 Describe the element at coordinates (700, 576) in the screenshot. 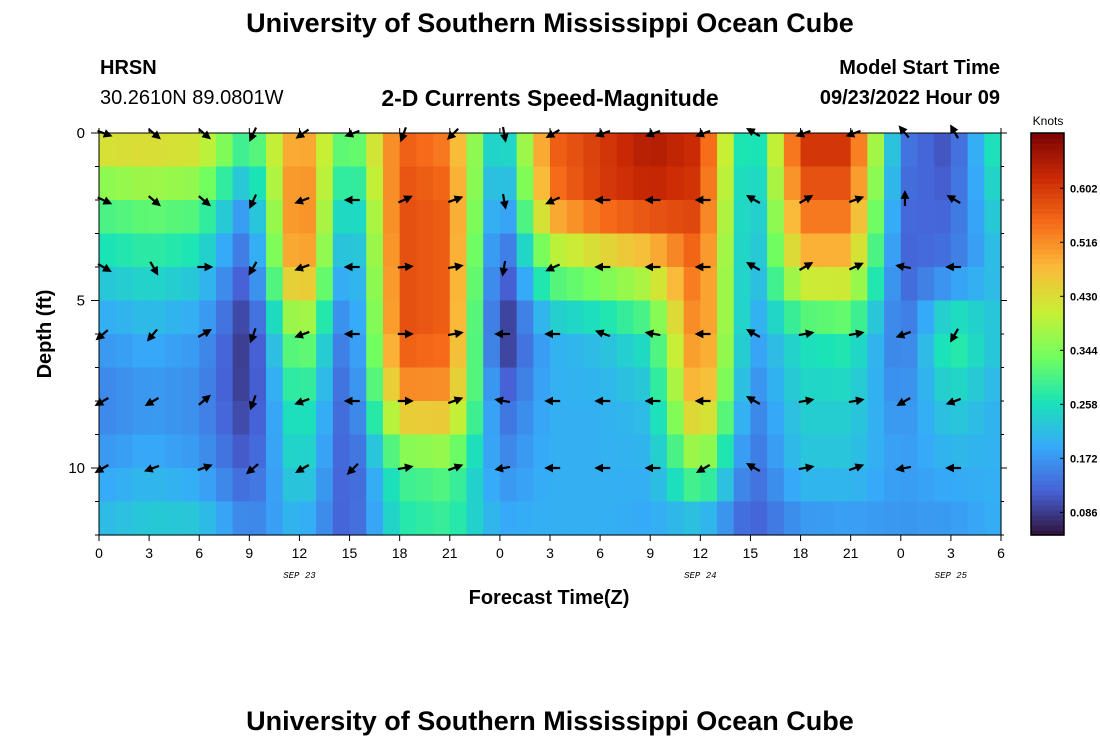

I see `x-date-label: SEP 24` at that location.